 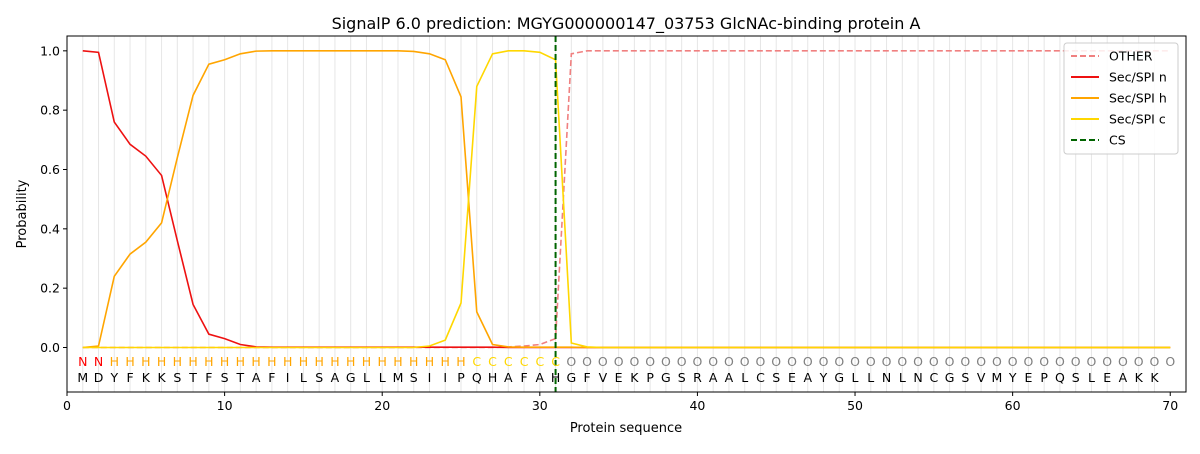 What do you see at coordinates (540, 405) in the screenshot?
I see `x-tick-label: 30` at bounding box center [540, 405].